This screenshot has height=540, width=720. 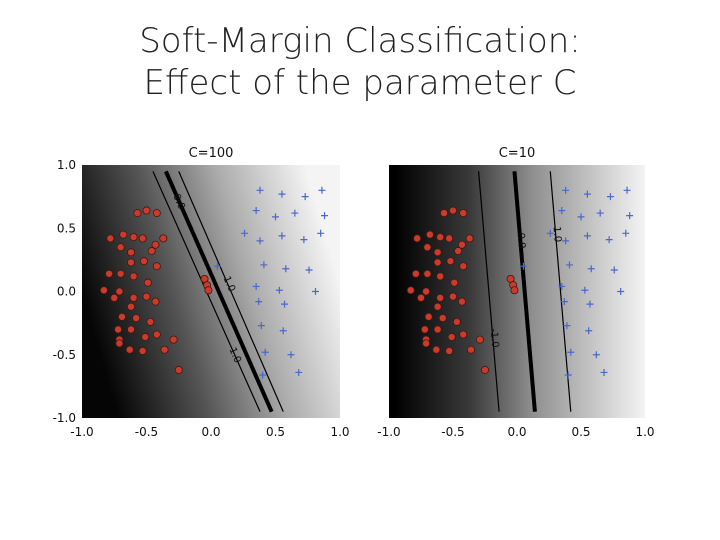 I want to click on contour-label: 0.0, so click(x=521, y=240).